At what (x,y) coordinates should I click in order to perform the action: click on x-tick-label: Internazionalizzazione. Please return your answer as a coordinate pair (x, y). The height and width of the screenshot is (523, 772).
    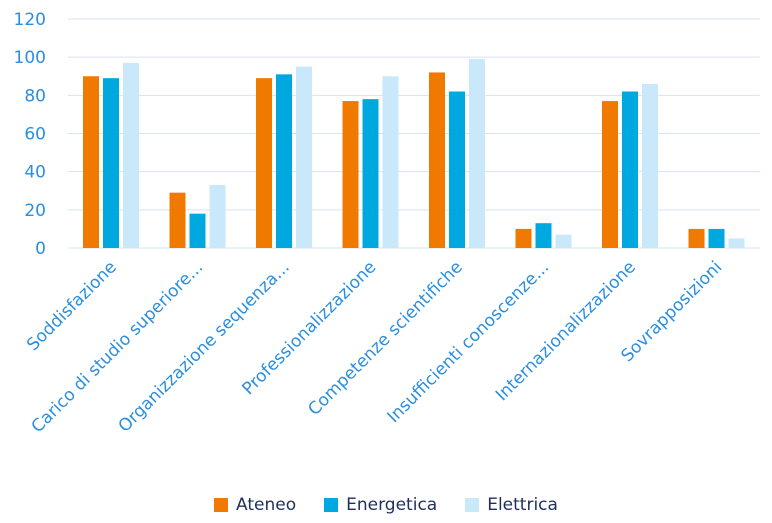
    Looking at the image, I should click on (566, 331).